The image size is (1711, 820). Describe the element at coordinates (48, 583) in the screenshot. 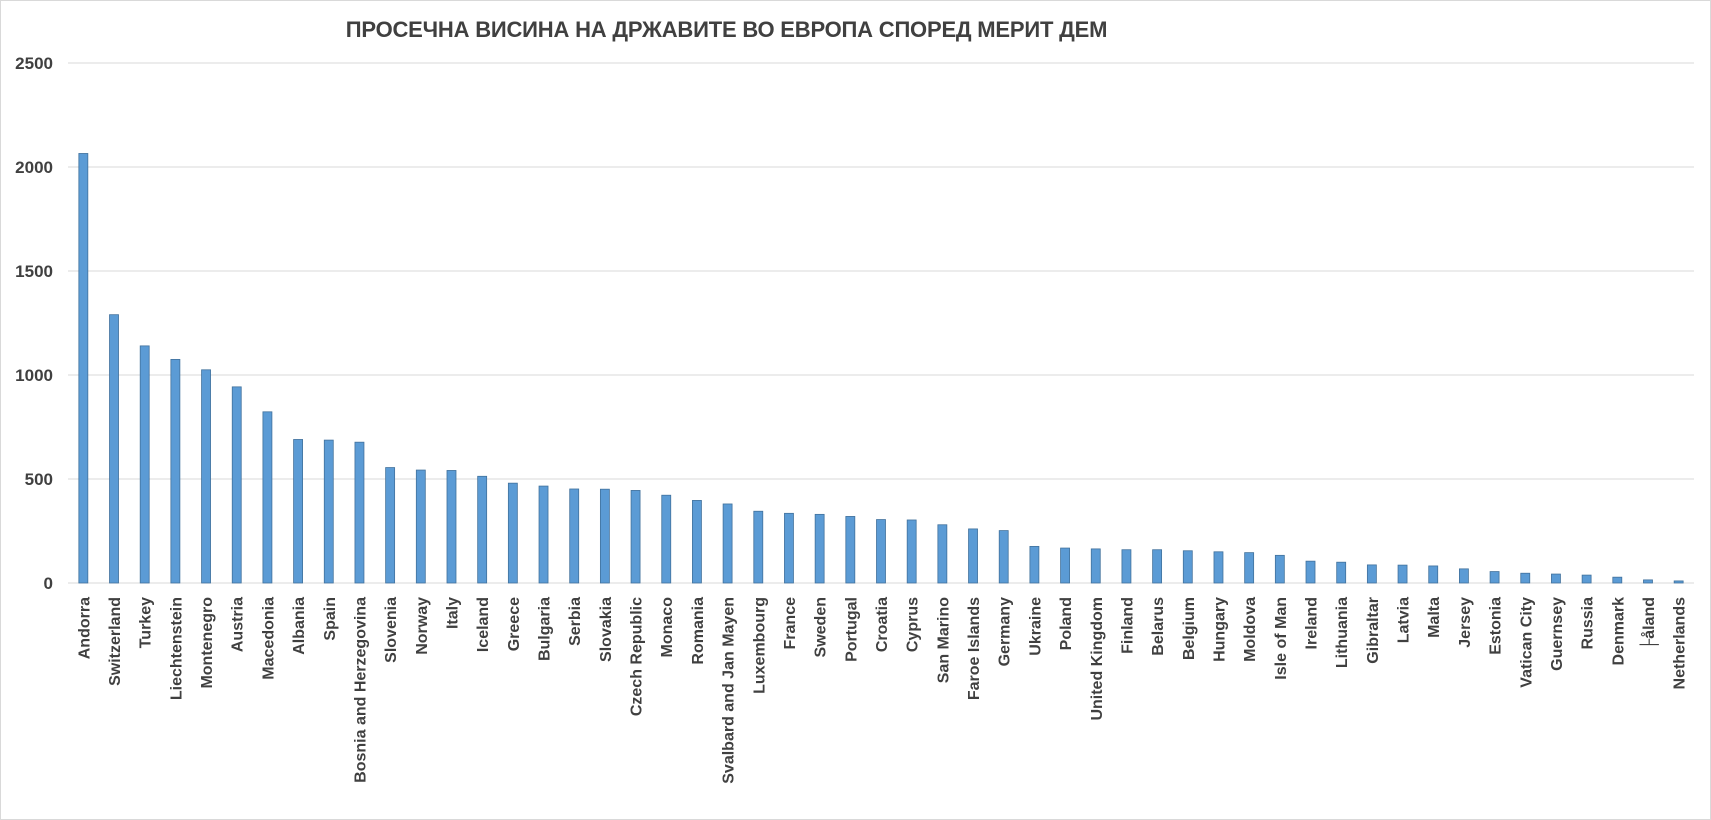

I see `y-tick-label: 0` at that location.